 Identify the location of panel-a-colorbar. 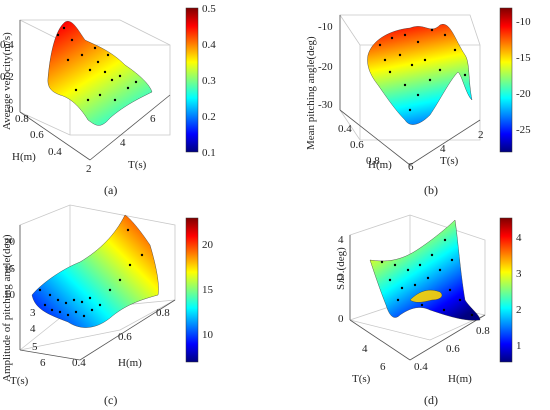
(192, 80).